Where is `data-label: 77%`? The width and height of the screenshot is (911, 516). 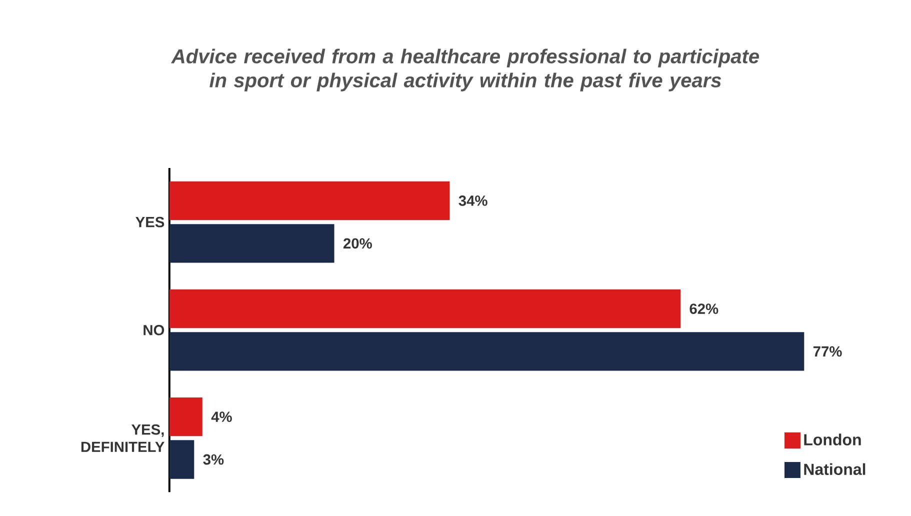
data-label: 77% is located at coordinates (827, 351).